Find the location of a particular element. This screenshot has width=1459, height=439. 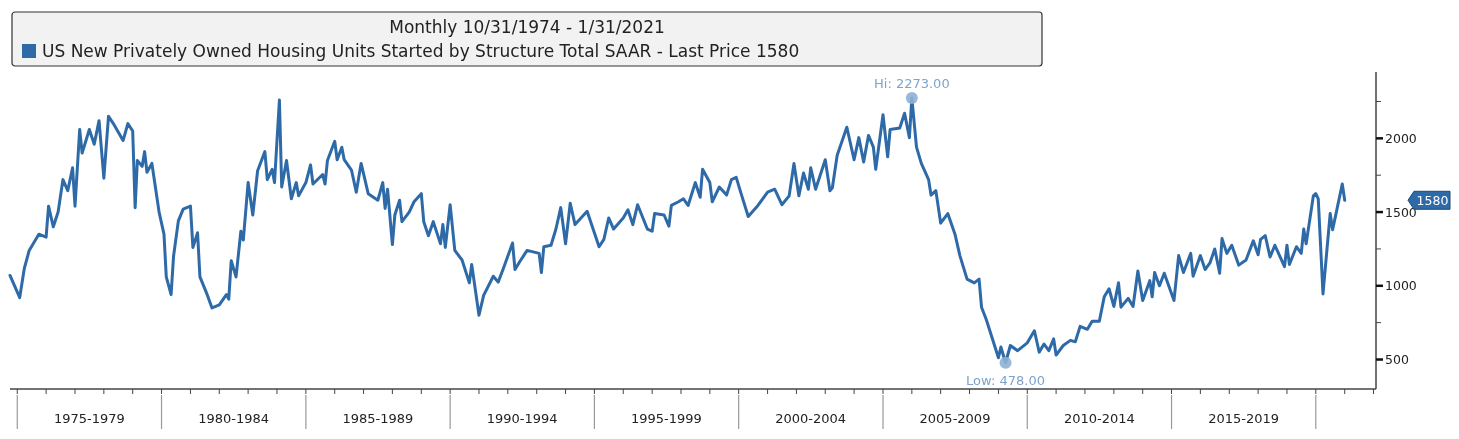

x-tick-label: 1995-1999 is located at coordinates (666, 418).